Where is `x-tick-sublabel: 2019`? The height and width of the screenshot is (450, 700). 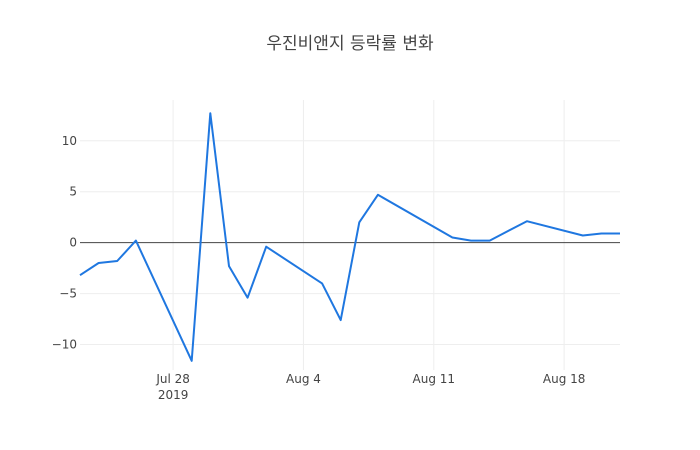 x-tick-sublabel: 2019 is located at coordinates (173, 395).